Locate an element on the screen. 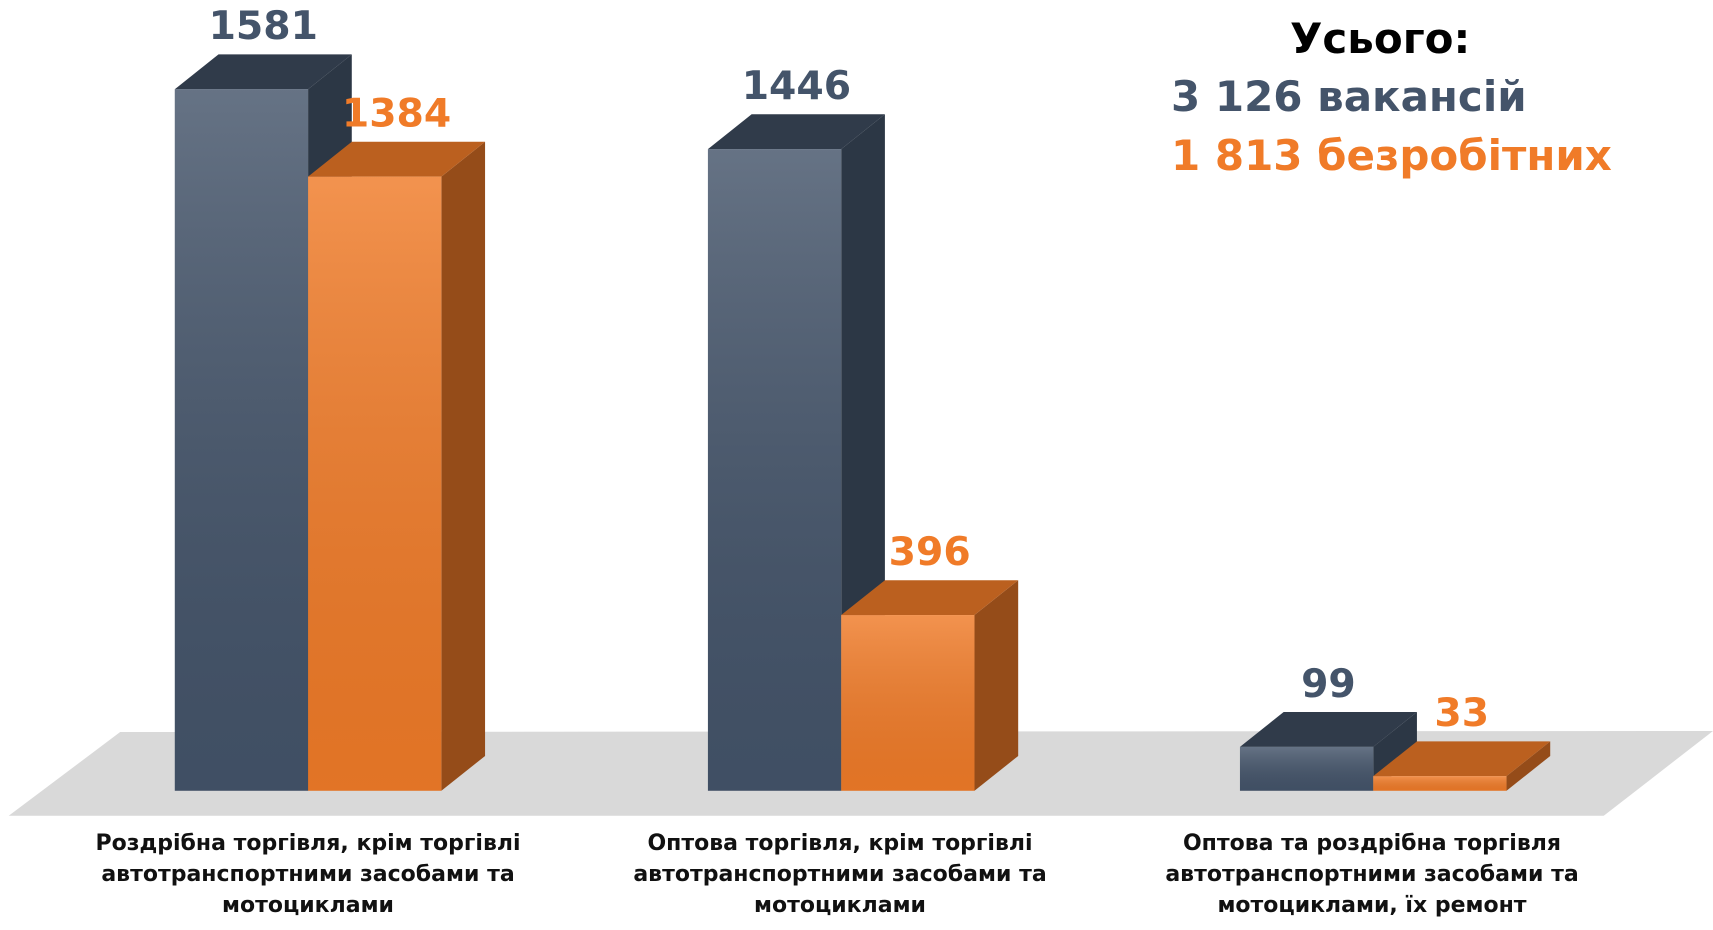  value-label: 396 is located at coordinates (930, 552).